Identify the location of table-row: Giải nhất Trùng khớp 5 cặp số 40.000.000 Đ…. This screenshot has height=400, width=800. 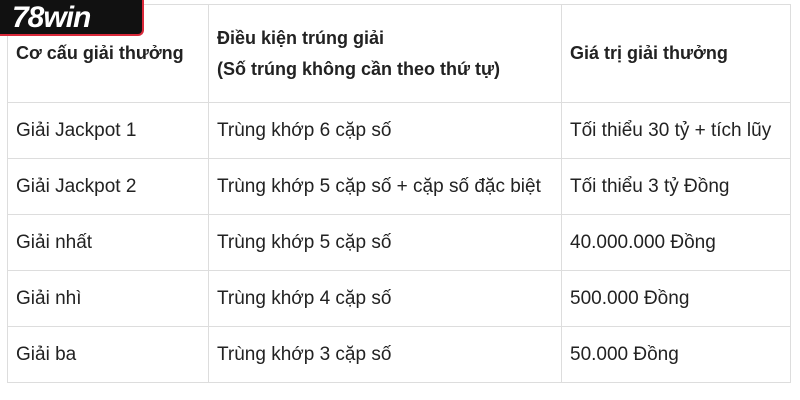
(399, 242).